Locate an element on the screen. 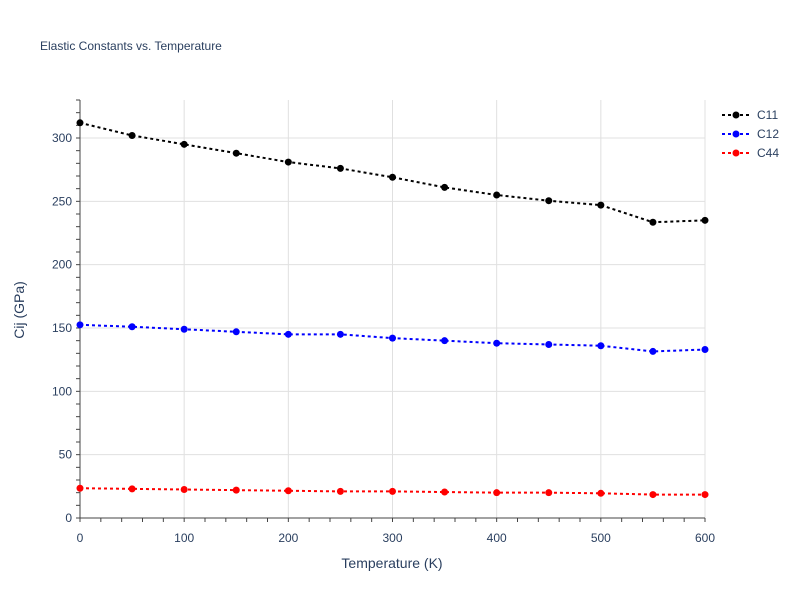 This screenshot has height=600, width=800. y-tick-label: 250 is located at coordinates (62, 201).